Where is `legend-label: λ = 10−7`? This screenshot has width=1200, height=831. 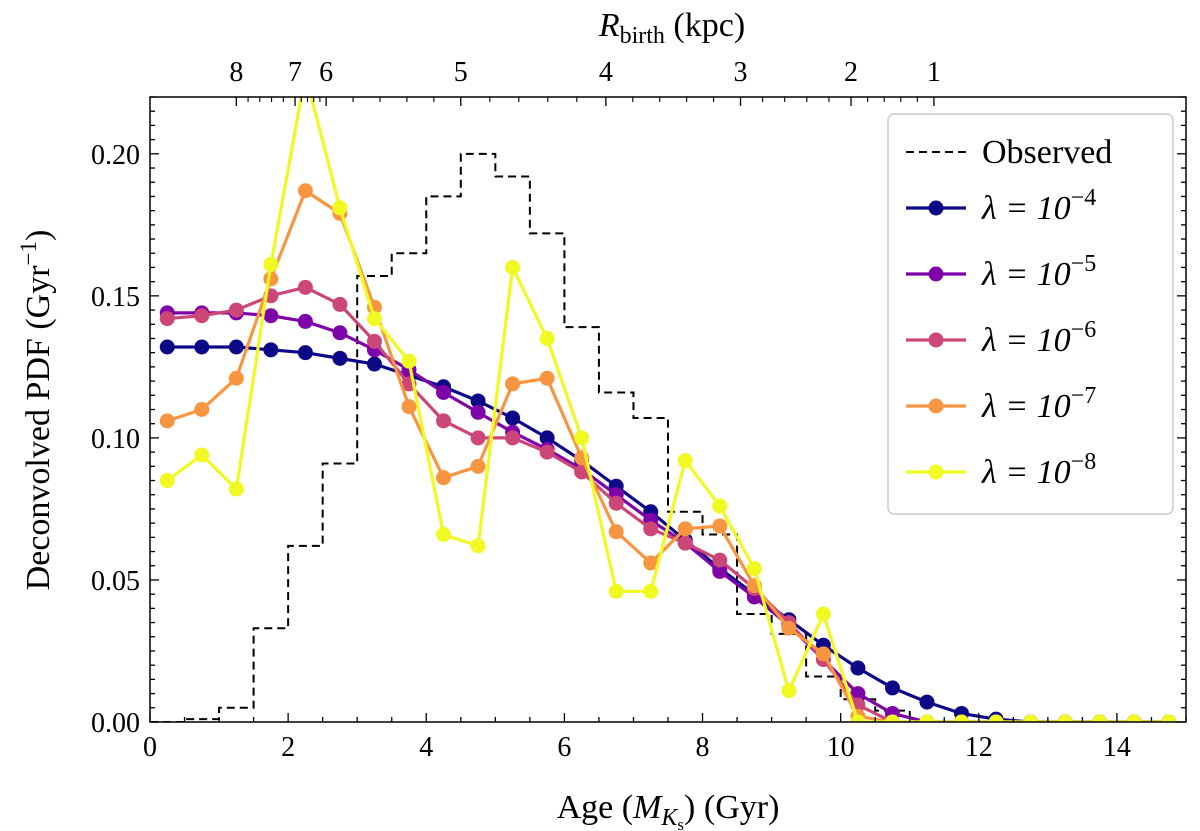 legend-label: λ = 10−7 is located at coordinates (1038, 404).